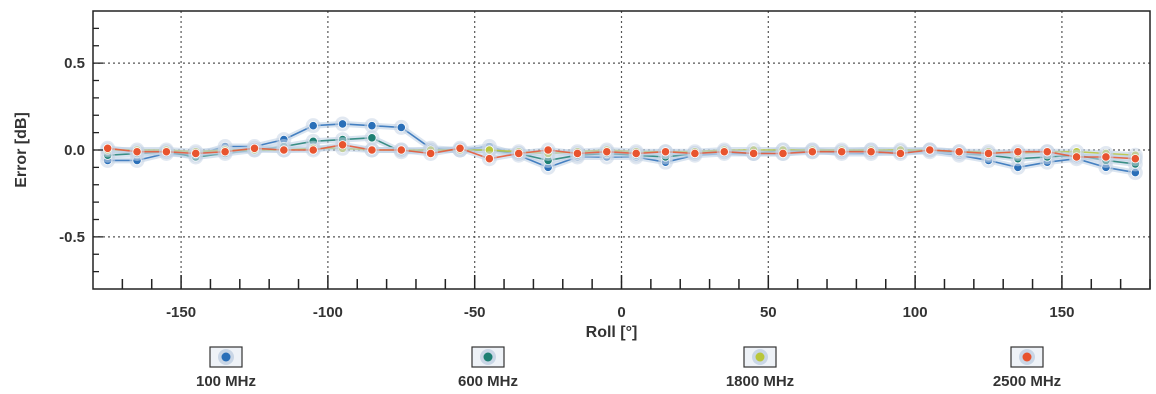 The width and height of the screenshot is (1156, 394). I want to click on legend-item: 100 MHz, so click(226, 368).